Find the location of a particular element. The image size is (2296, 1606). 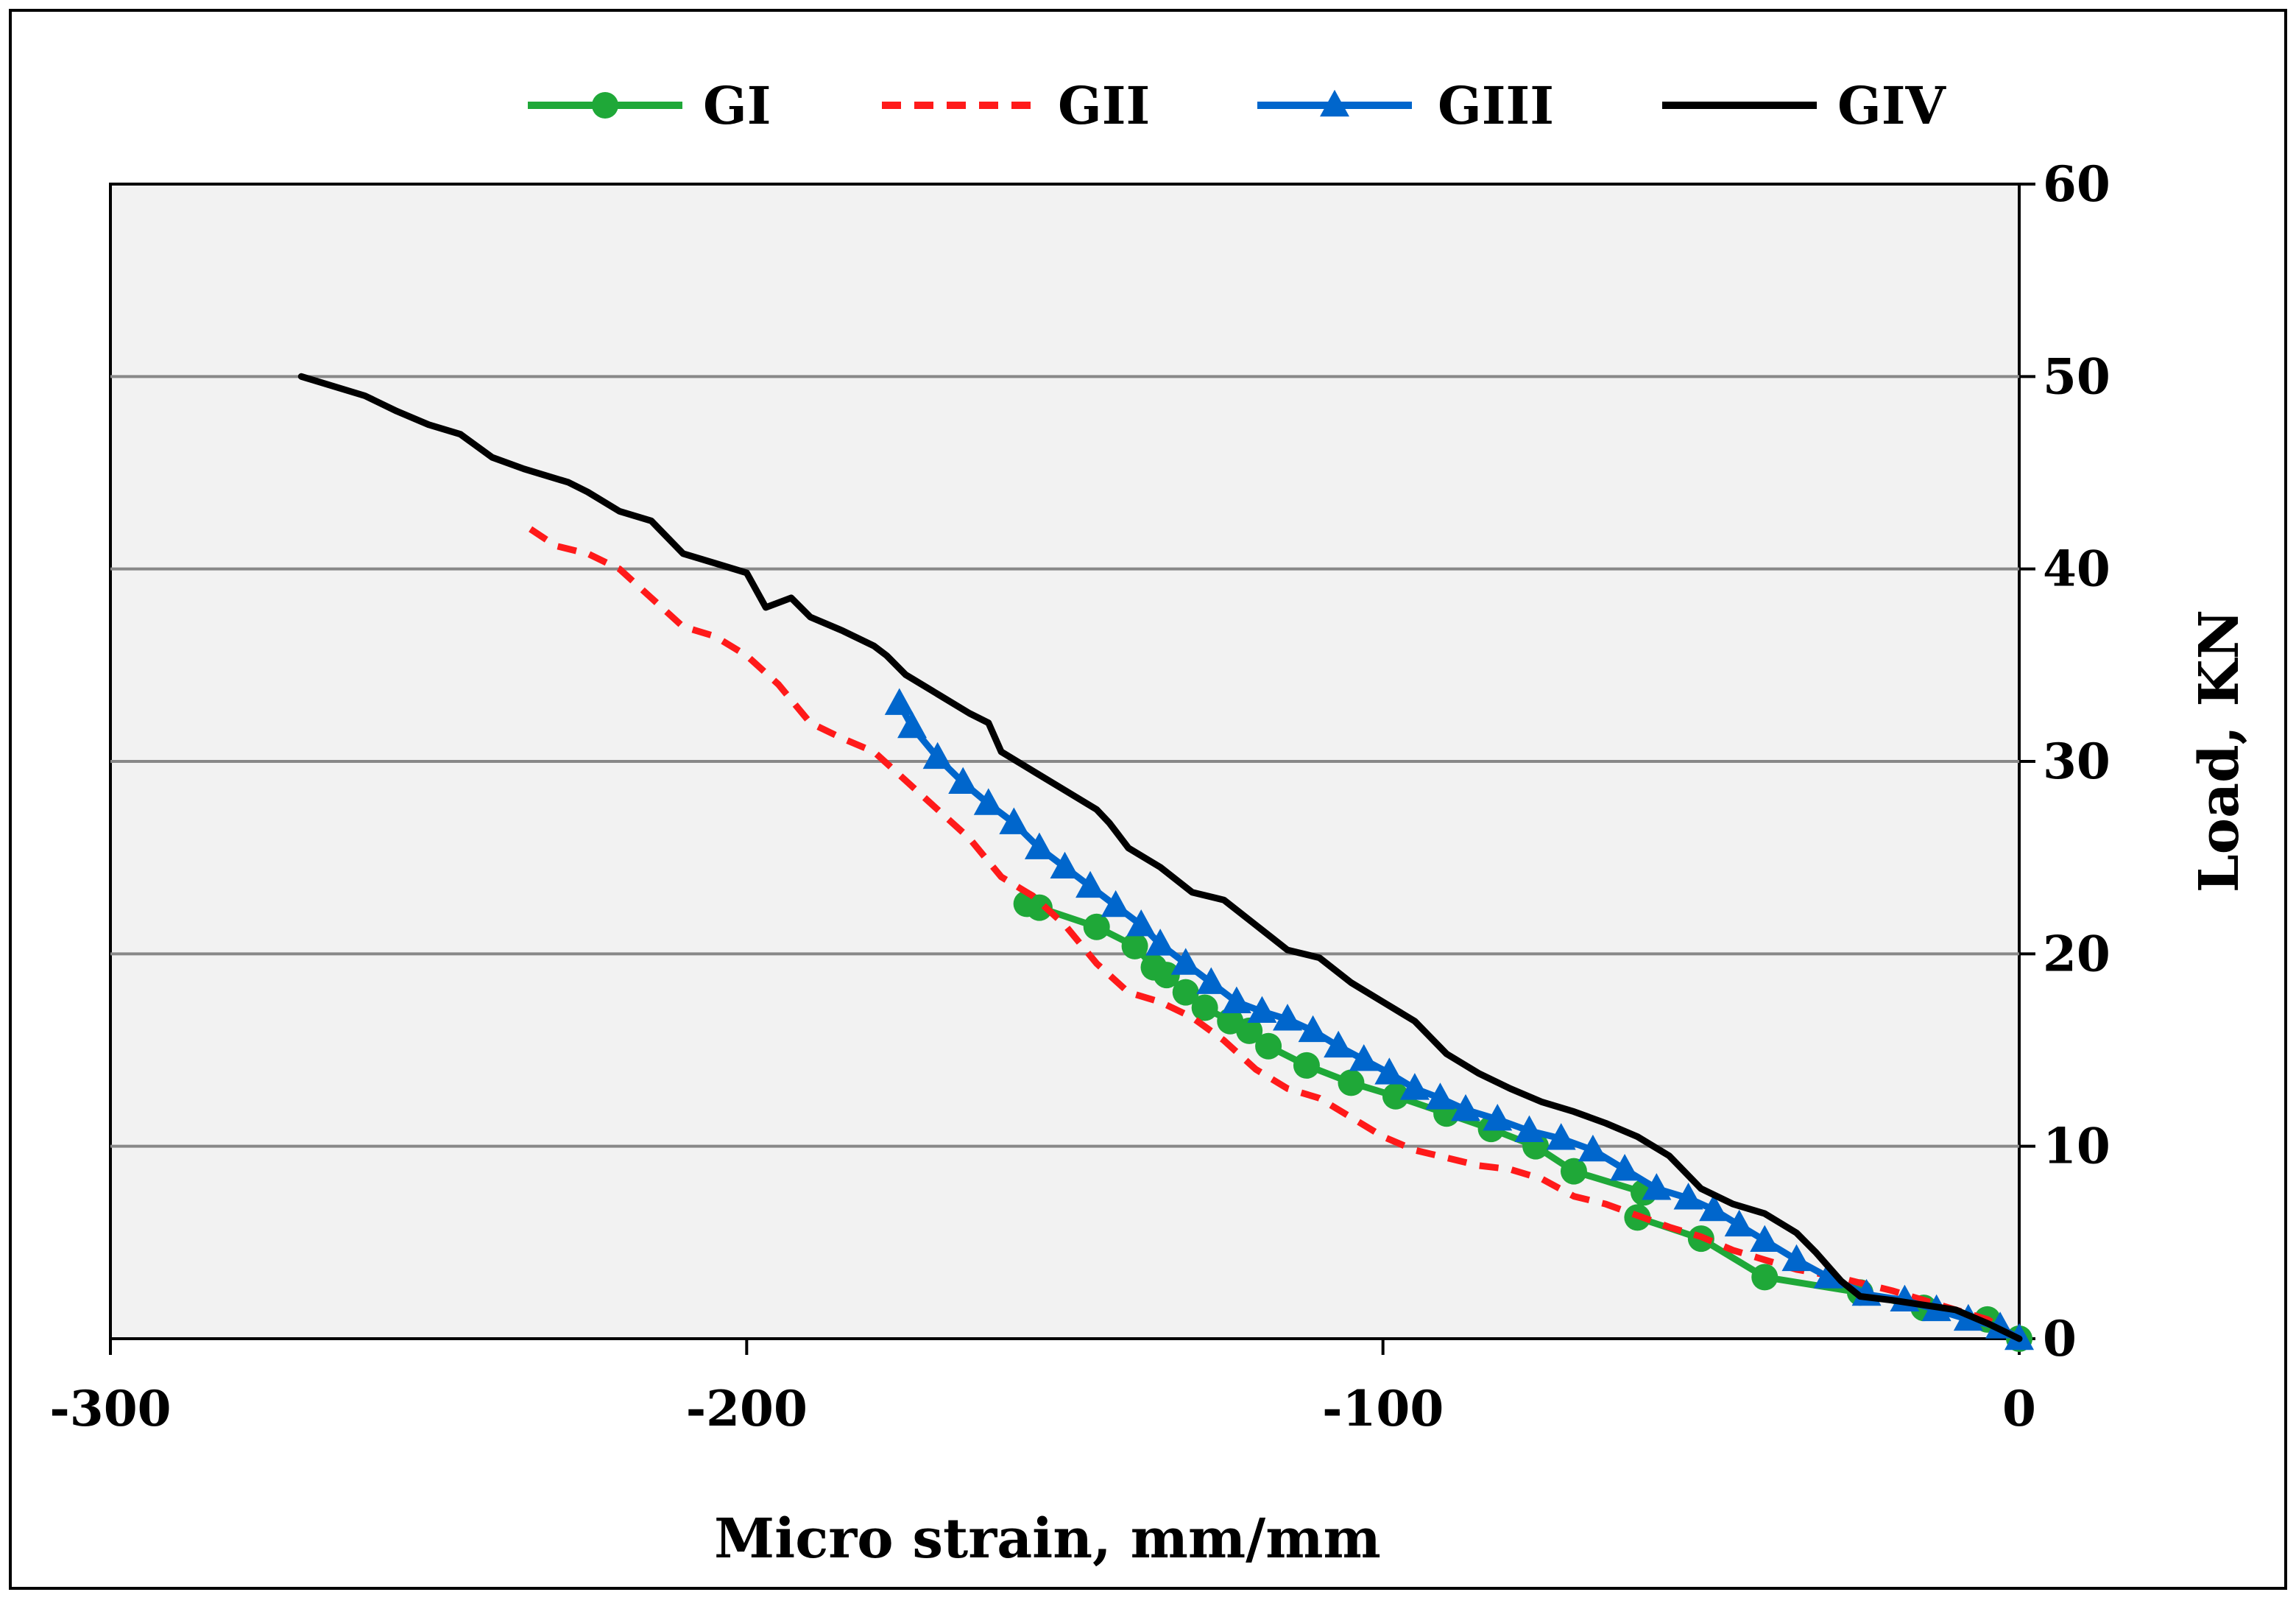

y-tick-label: 10 is located at coordinates (2077, 1146).